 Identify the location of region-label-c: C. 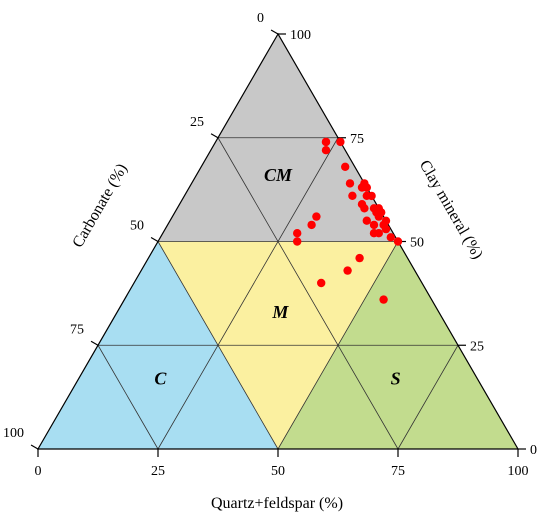
(160, 379).